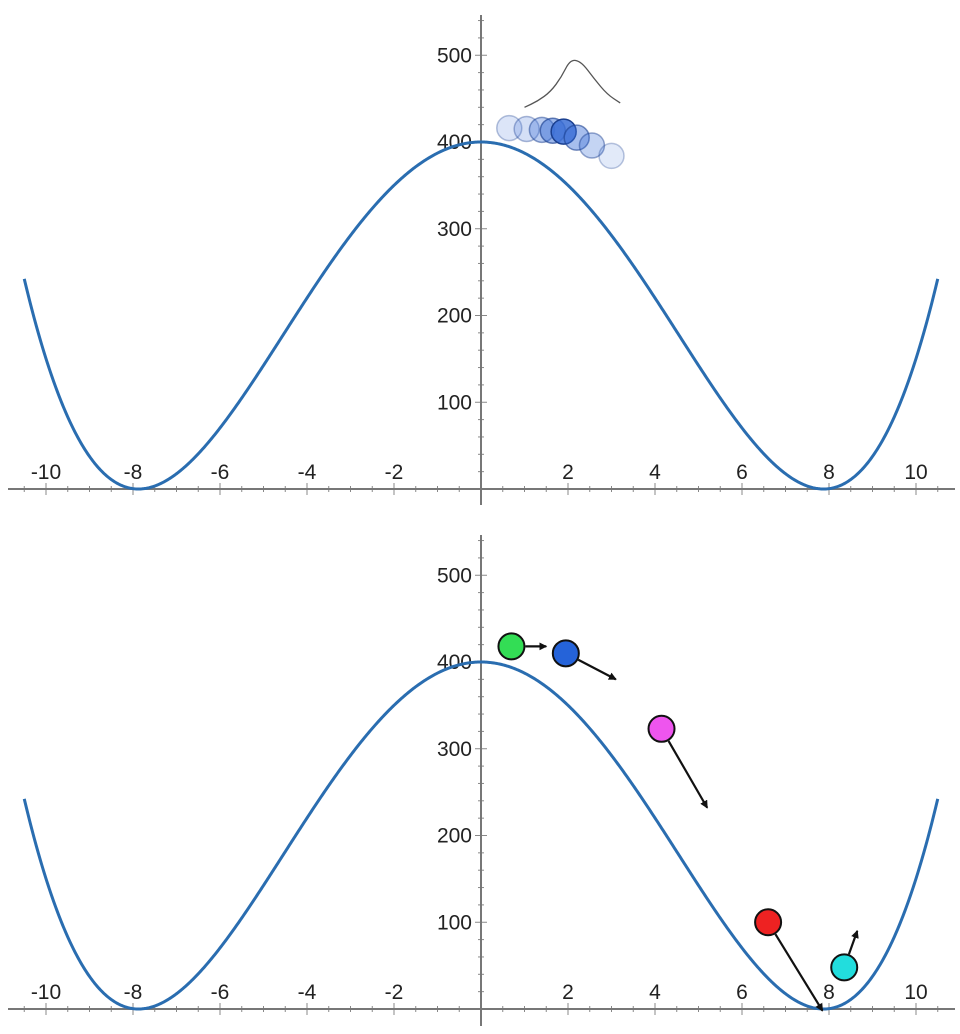 The image size is (960, 1034). I want to click on top-x-tick-label: 6, so click(742, 472).